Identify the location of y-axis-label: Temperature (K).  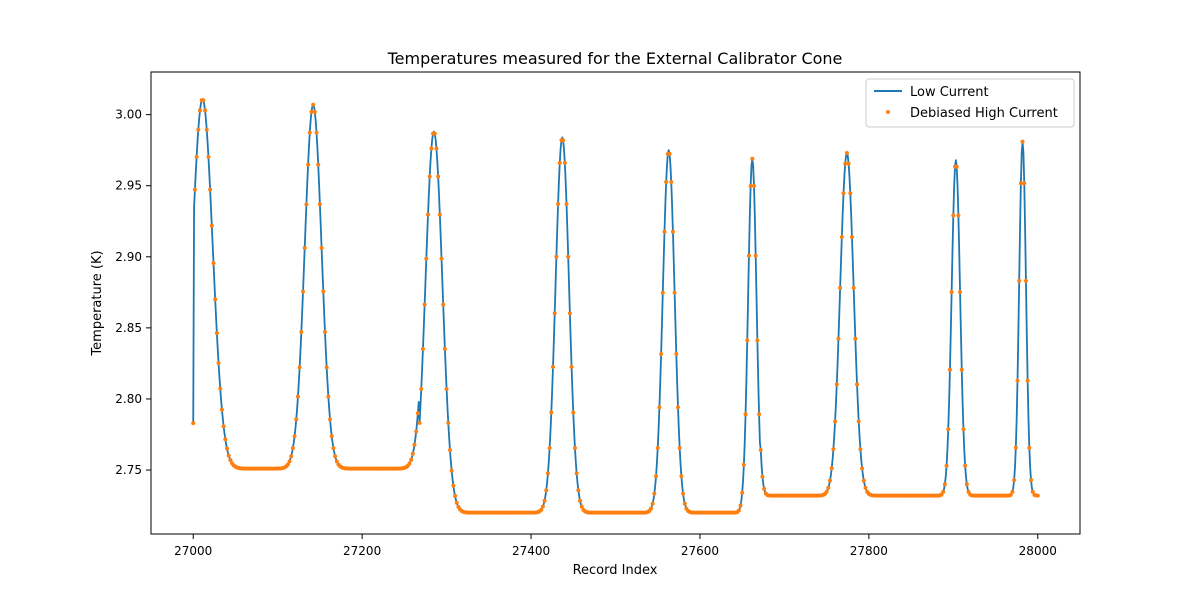
(97, 303).